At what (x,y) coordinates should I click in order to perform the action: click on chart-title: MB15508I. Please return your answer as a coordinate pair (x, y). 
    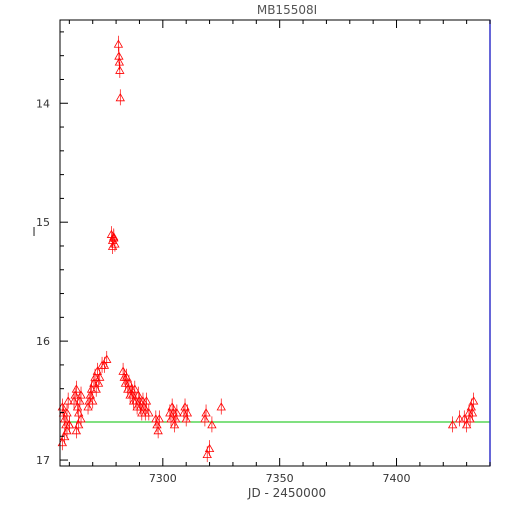
    Looking at the image, I should click on (287, 10).